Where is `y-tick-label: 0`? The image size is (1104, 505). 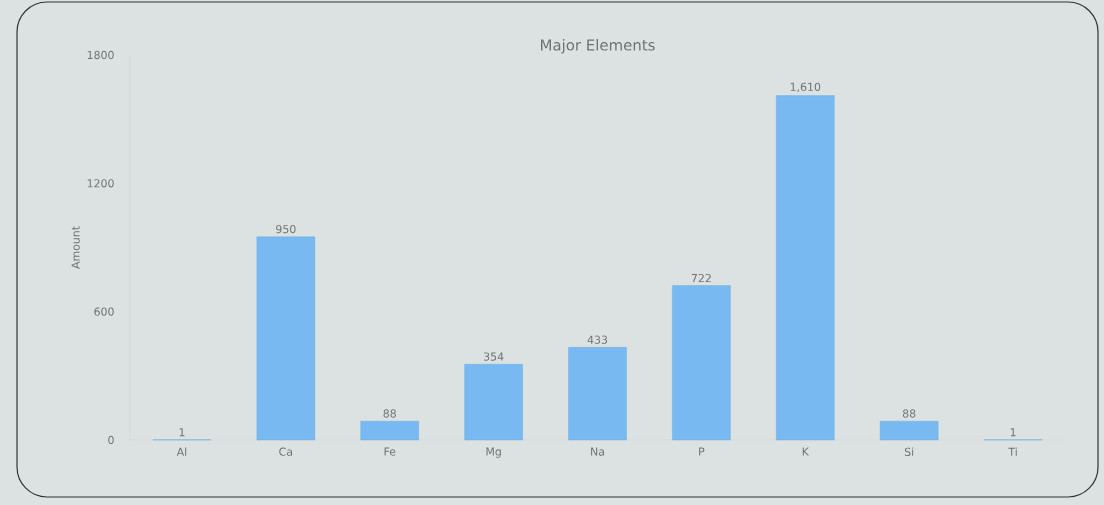 y-tick-label: 0 is located at coordinates (111, 440).